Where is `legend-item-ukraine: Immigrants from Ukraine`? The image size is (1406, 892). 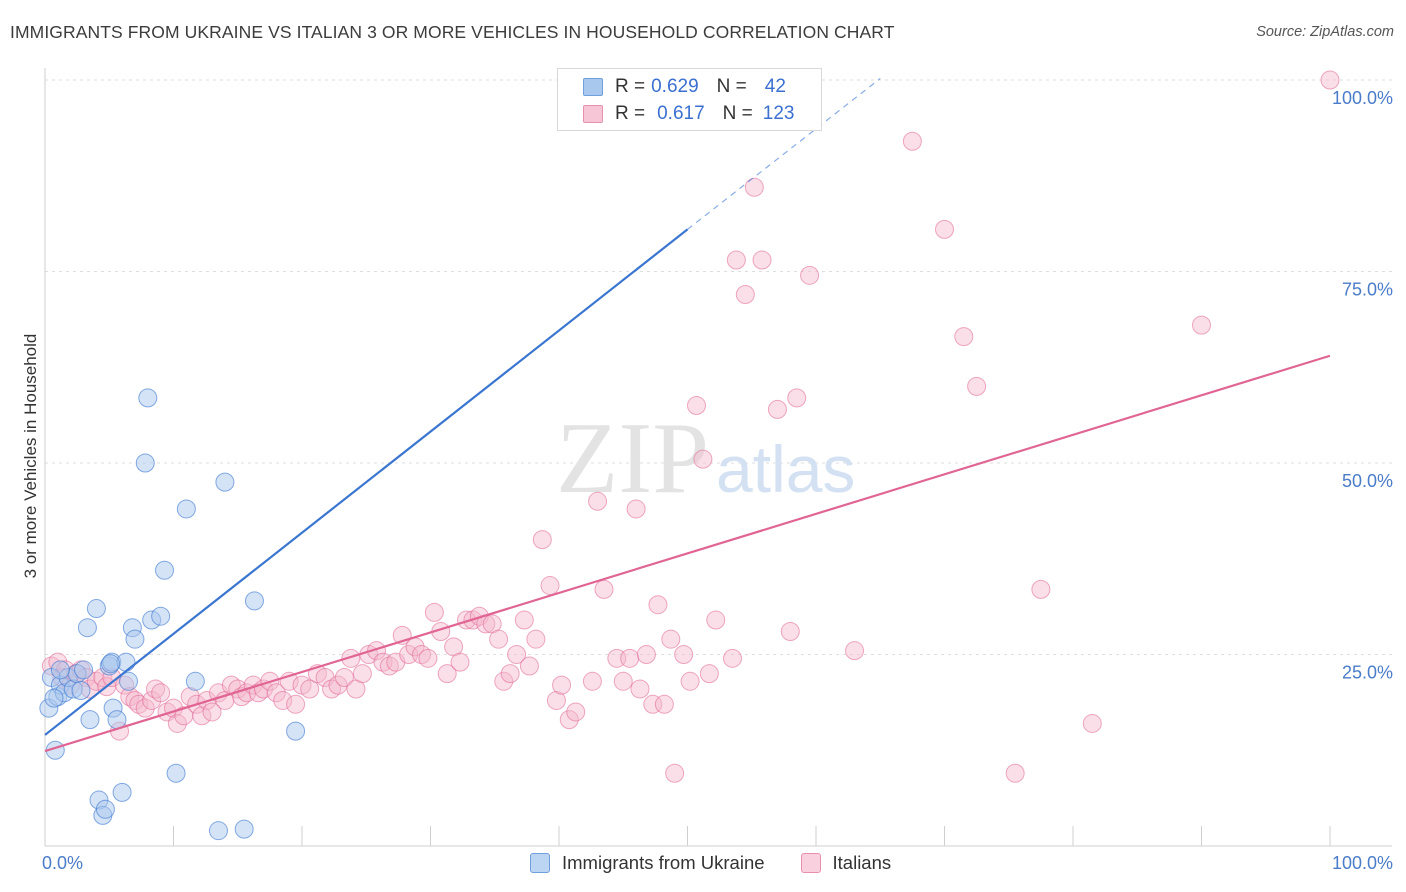 legend-item-ukraine: Immigrants from Ukraine is located at coordinates (647, 863).